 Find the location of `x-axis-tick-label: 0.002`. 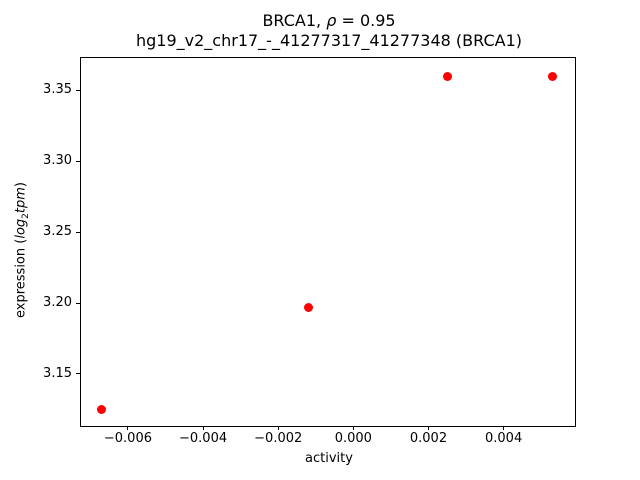

x-axis-tick-label: 0.002 is located at coordinates (428, 438).